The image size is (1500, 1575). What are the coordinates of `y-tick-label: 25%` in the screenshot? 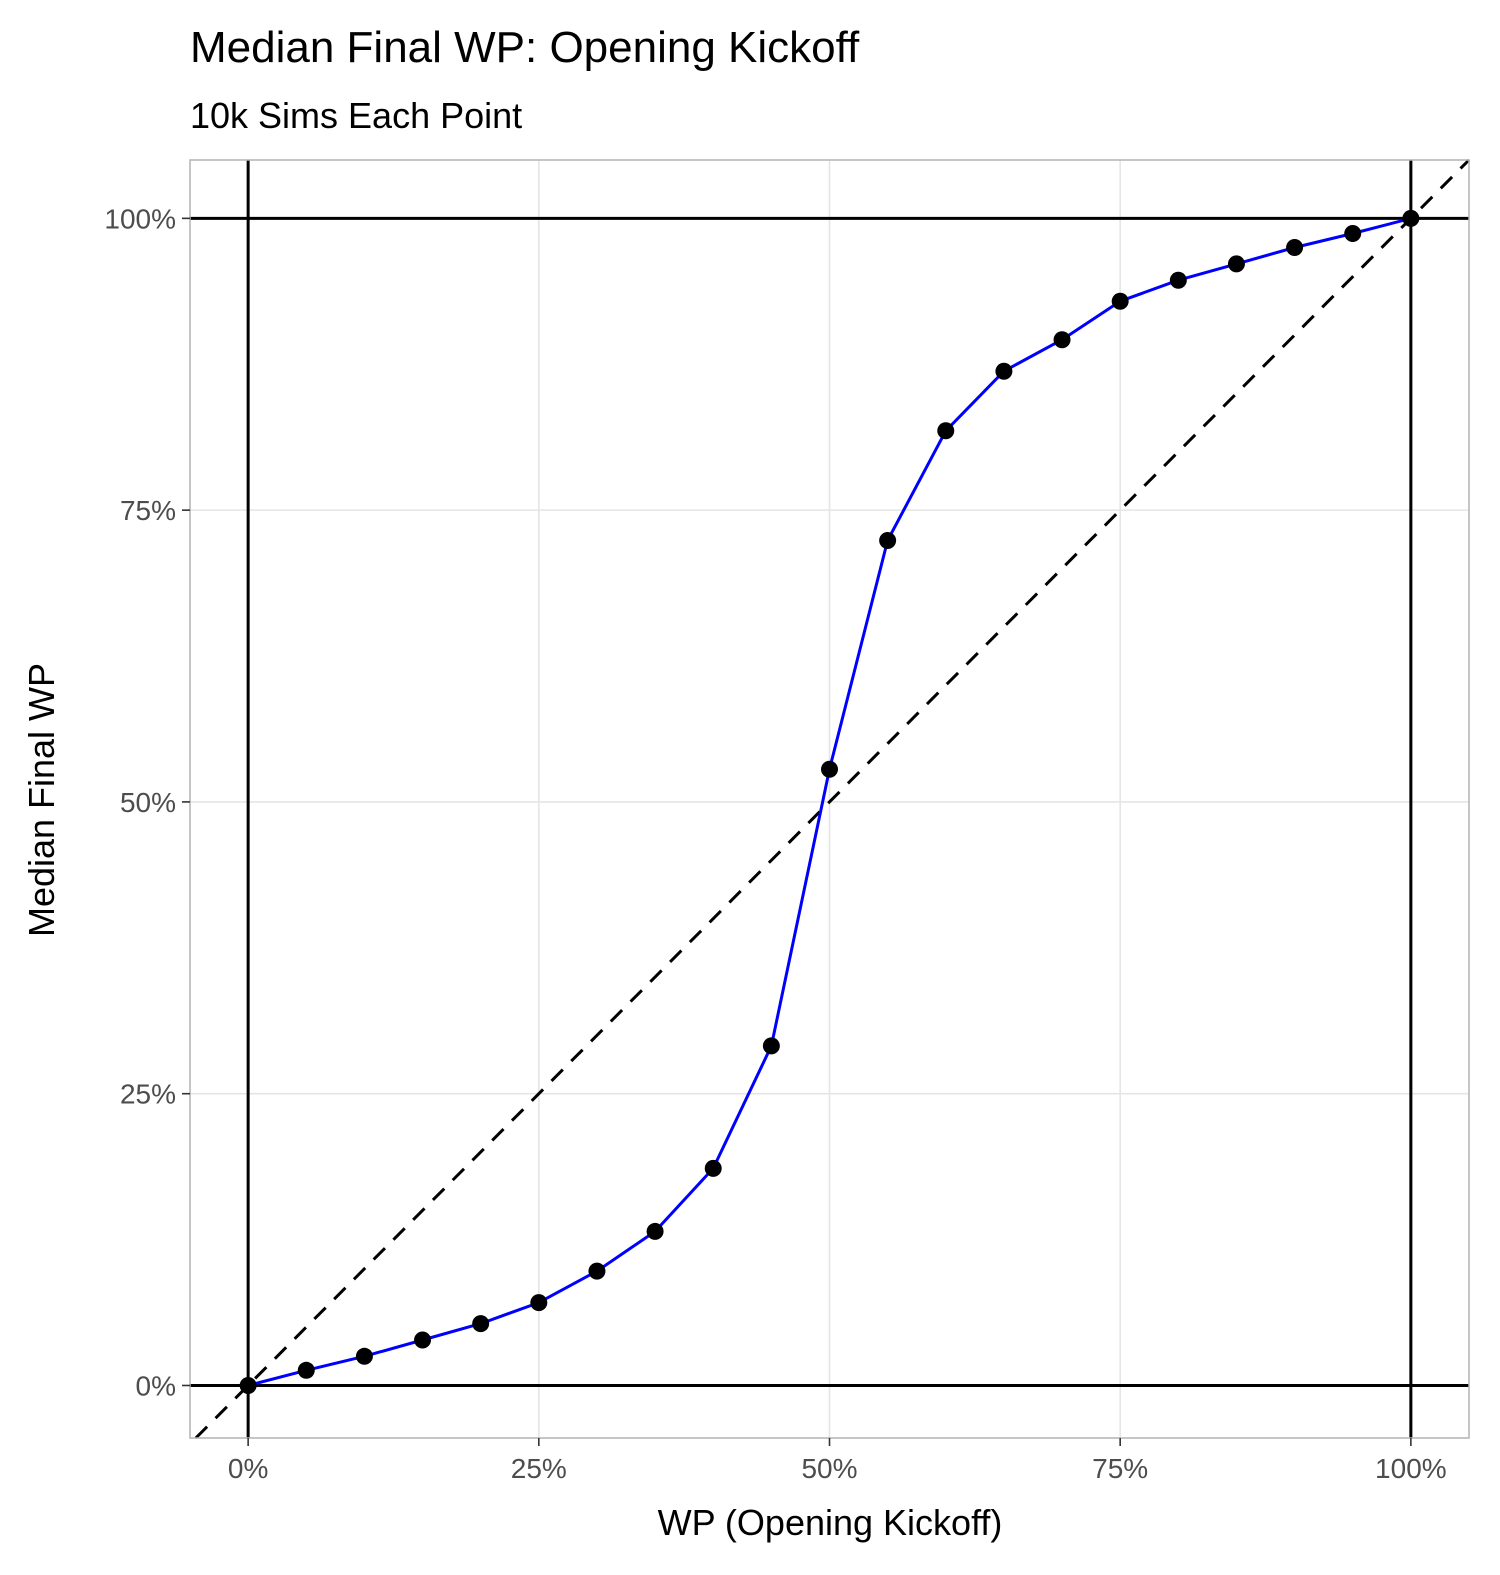 It's located at (148, 1094).